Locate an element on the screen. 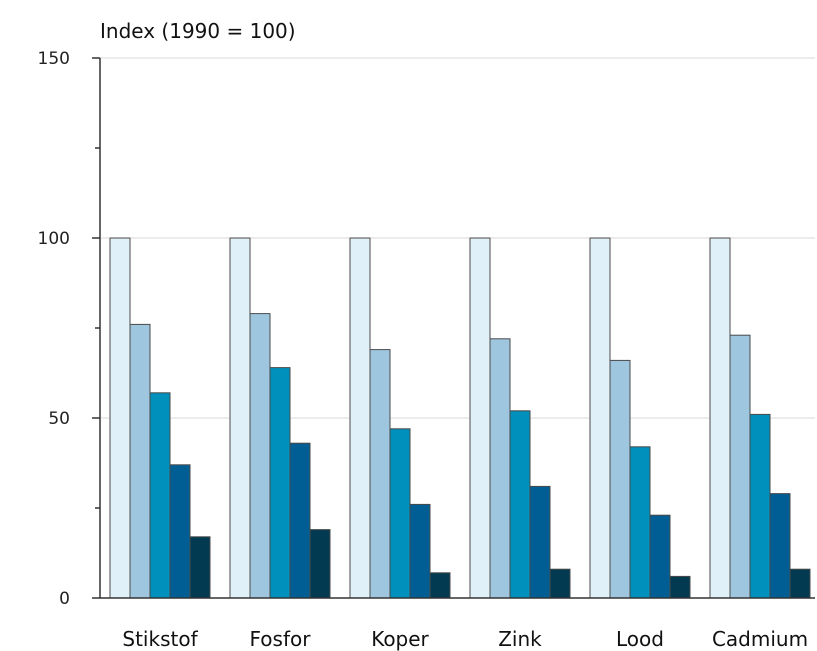 The height and width of the screenshot is (651, 817). x-category-label: Lood is located at coordinates (640, 639).